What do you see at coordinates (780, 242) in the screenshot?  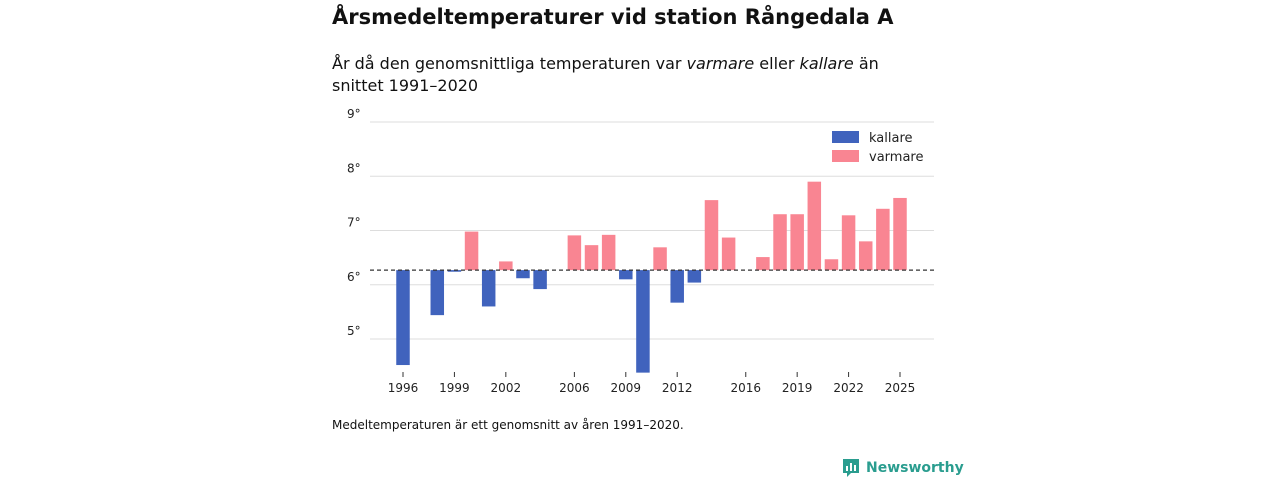 I see `bar-2018` at bounding box center [780, 242].